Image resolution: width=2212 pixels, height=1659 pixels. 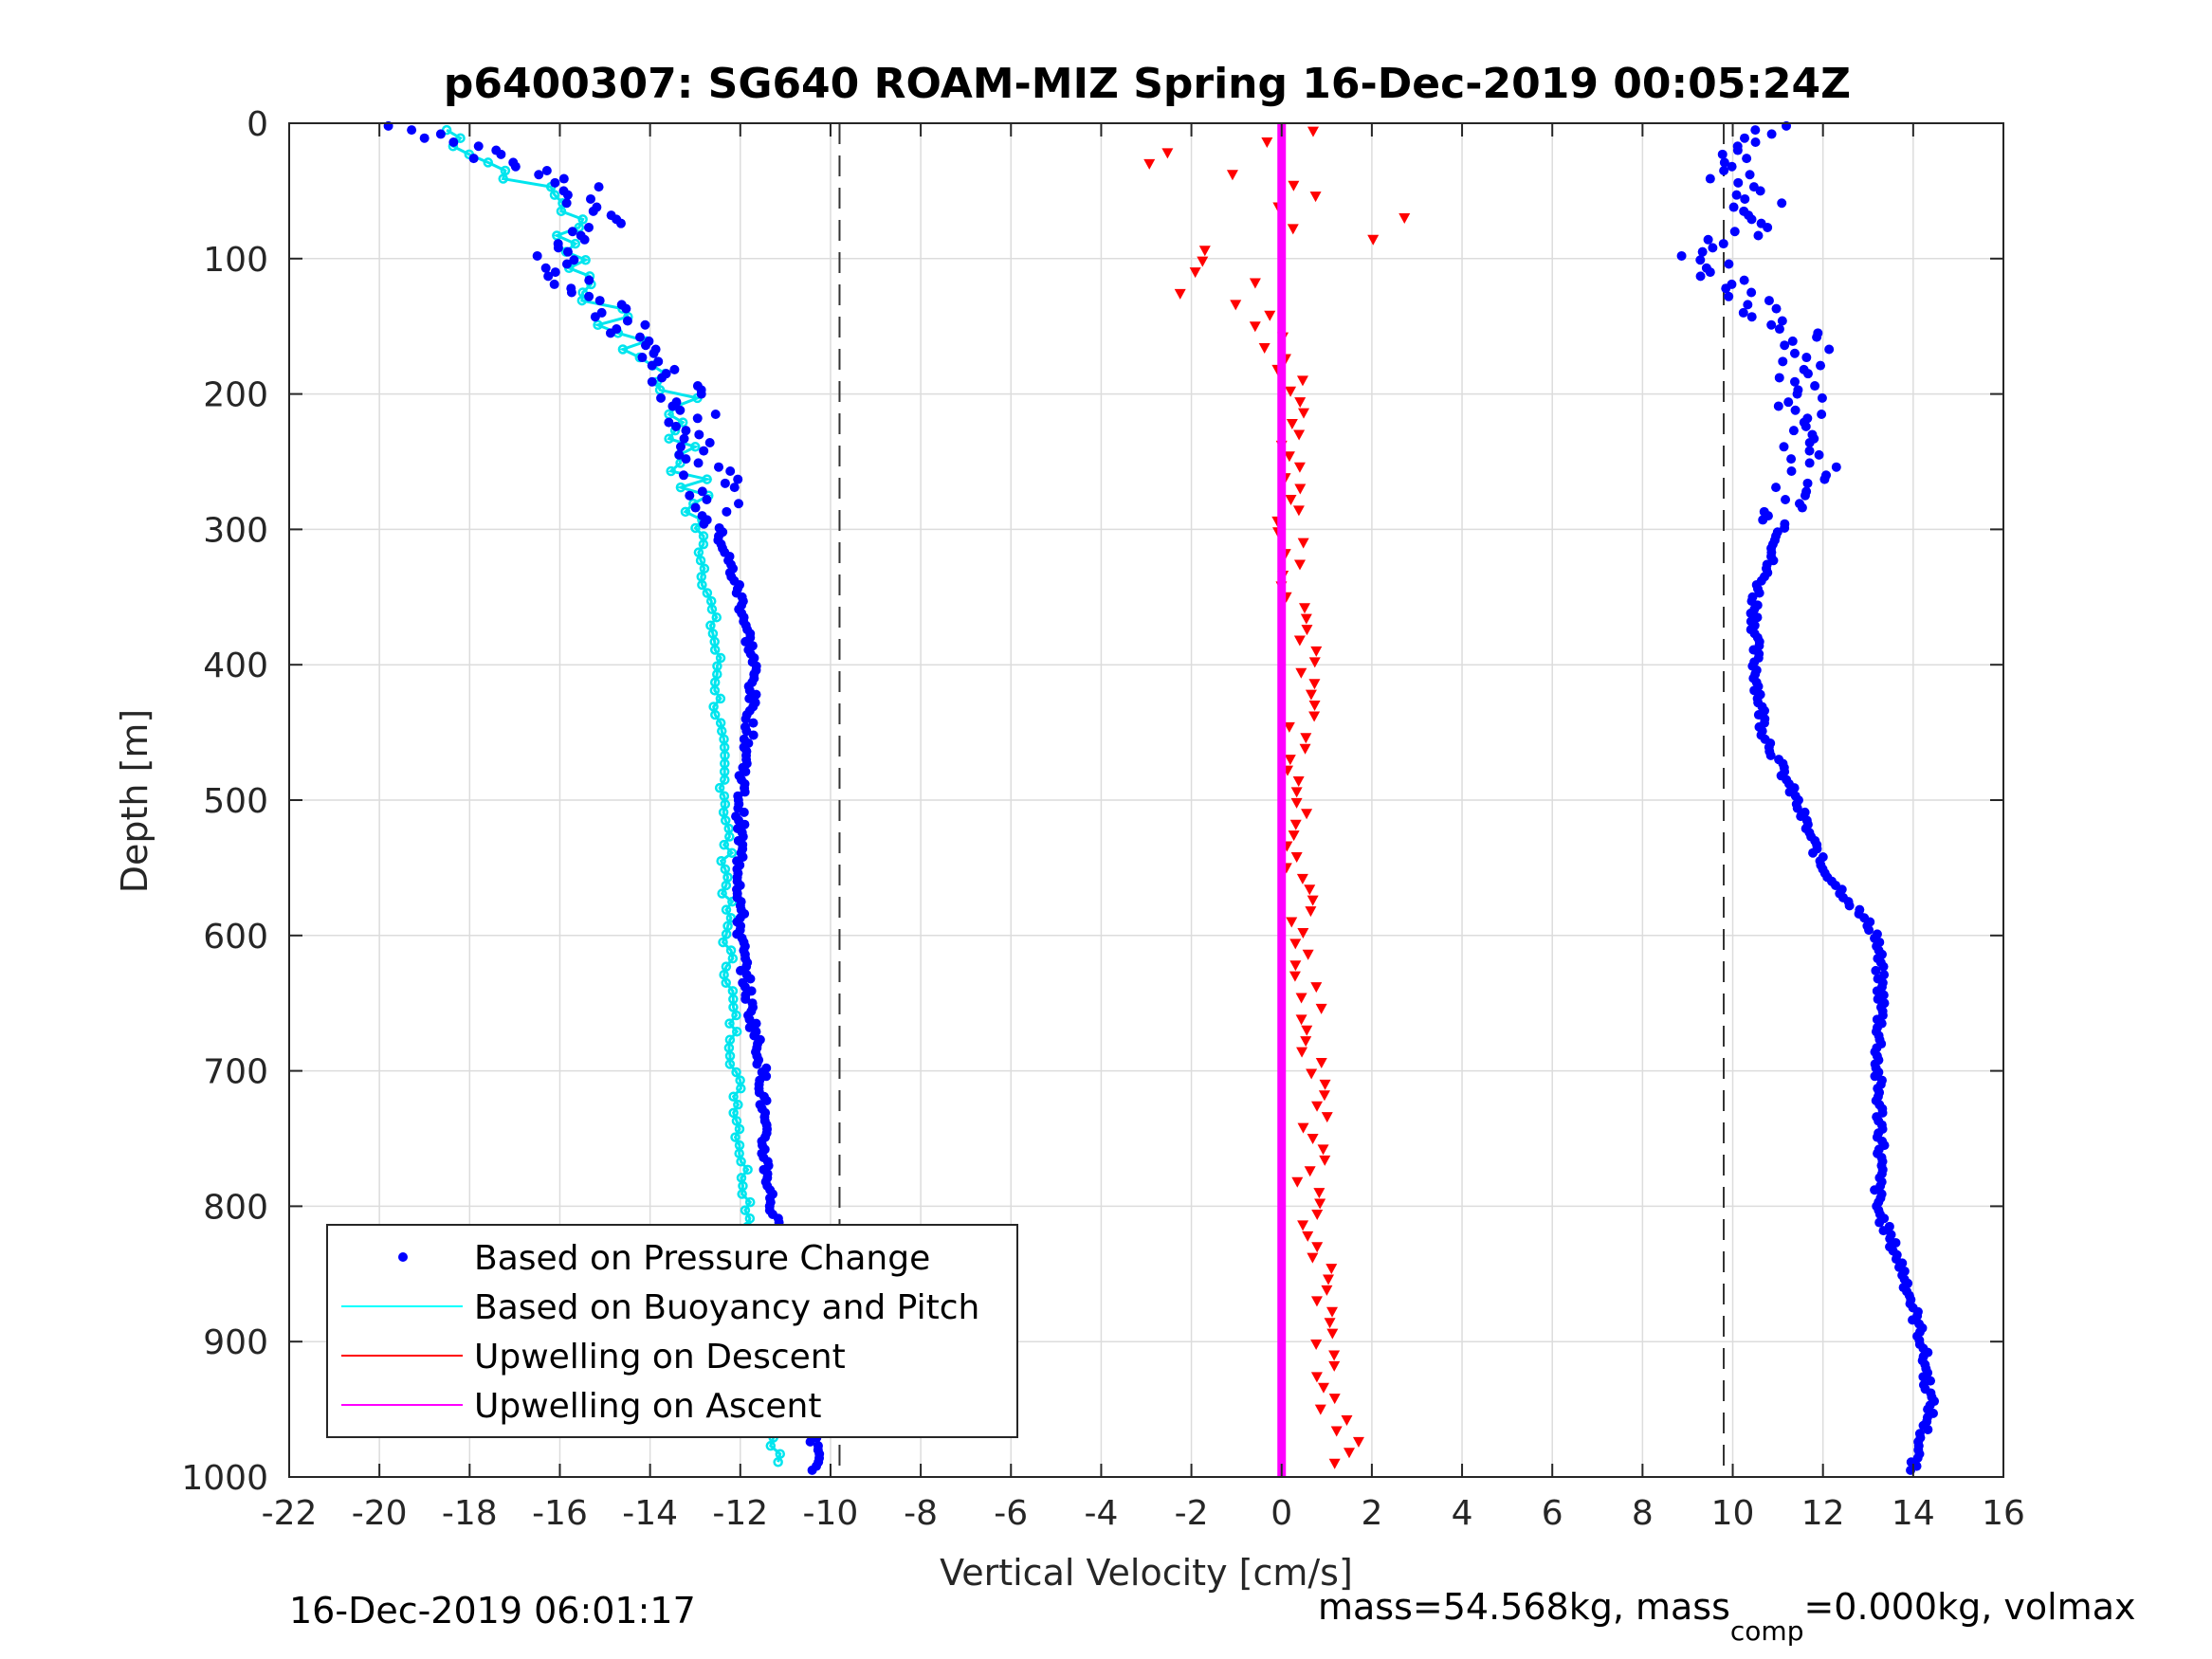 I want to click on x-tick-label: -14, so click(x=650, y=1513).